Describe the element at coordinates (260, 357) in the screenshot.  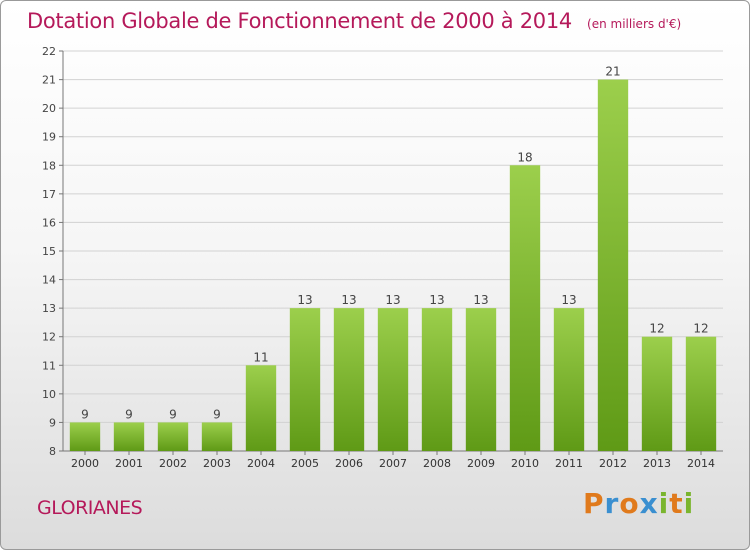
I see `bar-value-label: 11` at that location.